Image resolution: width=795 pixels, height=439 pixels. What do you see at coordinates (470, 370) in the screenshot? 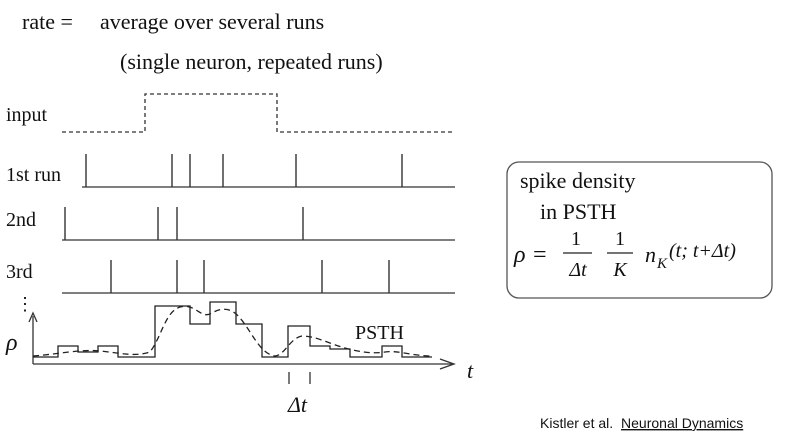
I see `time-axis-label: t` at bounding box center [470, 370].